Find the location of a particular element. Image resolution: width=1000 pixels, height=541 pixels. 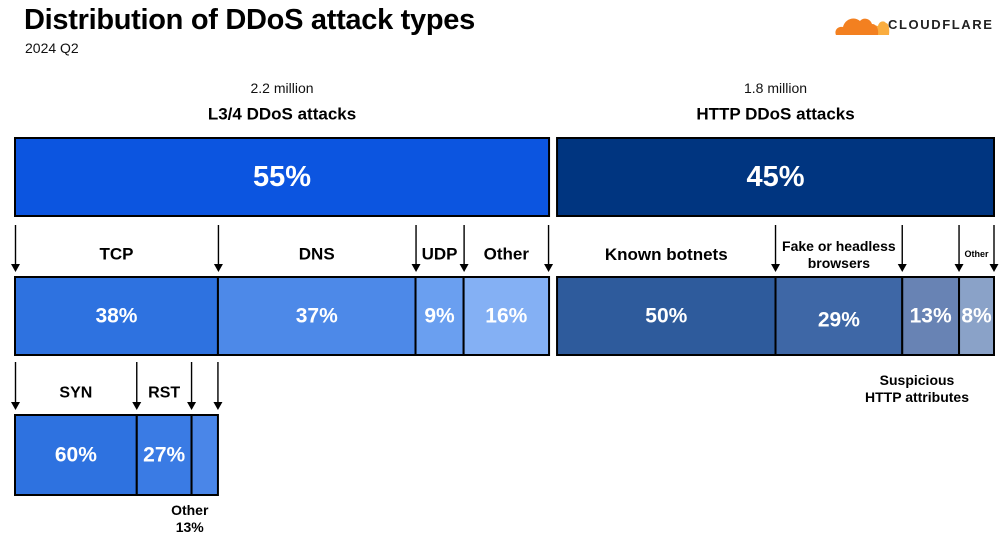

fake-browsers-value-label: 29% is located at coordinates (839, 320).